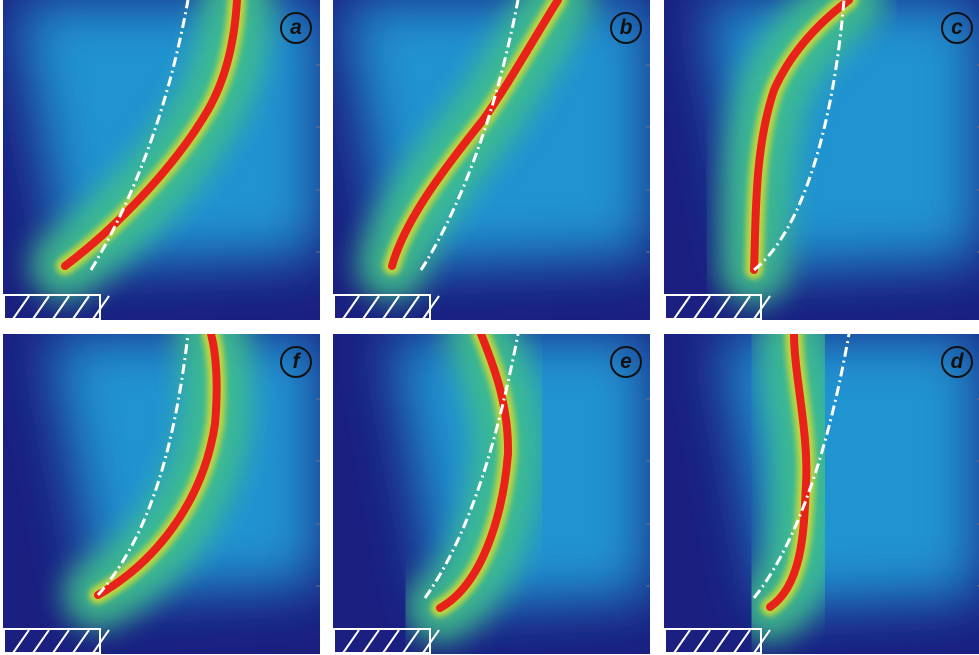 This screenshot has width=979, height=655. I want to click on panel-label-badge: e, so click(626, 362).